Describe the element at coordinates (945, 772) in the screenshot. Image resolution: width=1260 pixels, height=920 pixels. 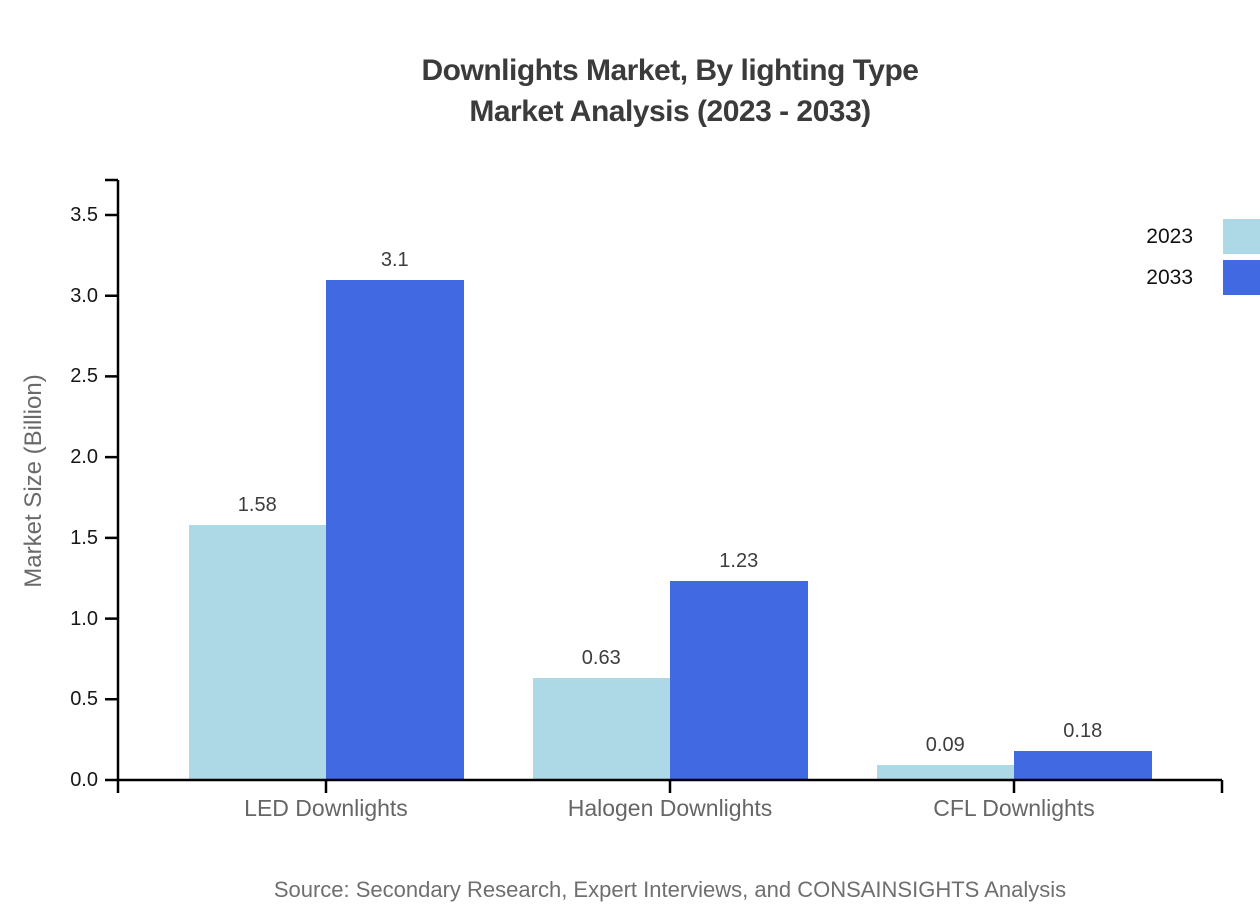
I see `bar-2023-cfl-downlights` at that location.